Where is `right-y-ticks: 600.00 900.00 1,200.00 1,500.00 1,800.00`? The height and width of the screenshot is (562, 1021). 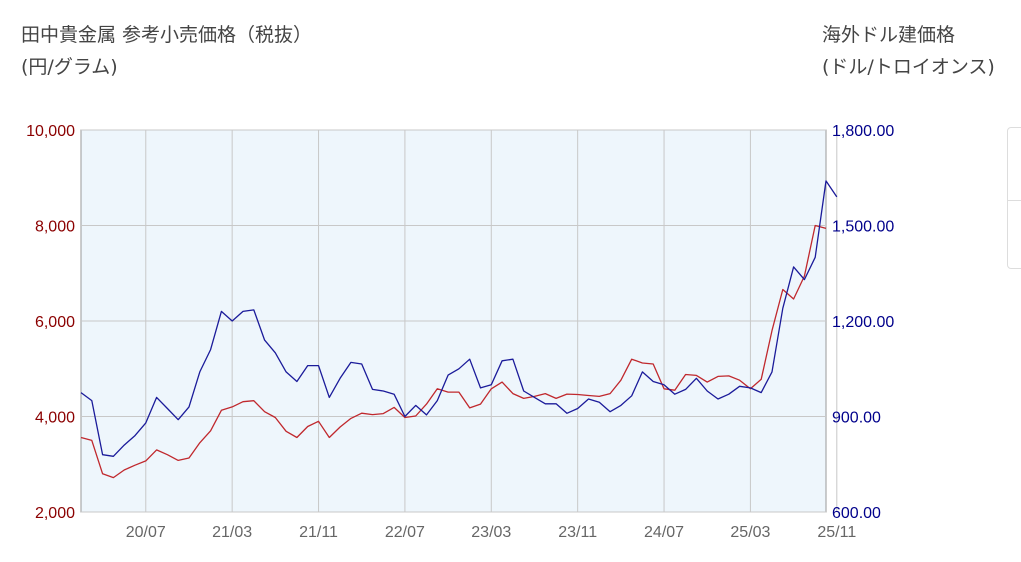 right-y-ticks: 600.00 900.00 1,200.00 1,500.00 1,800.00 is located at coordinates (863, 322).